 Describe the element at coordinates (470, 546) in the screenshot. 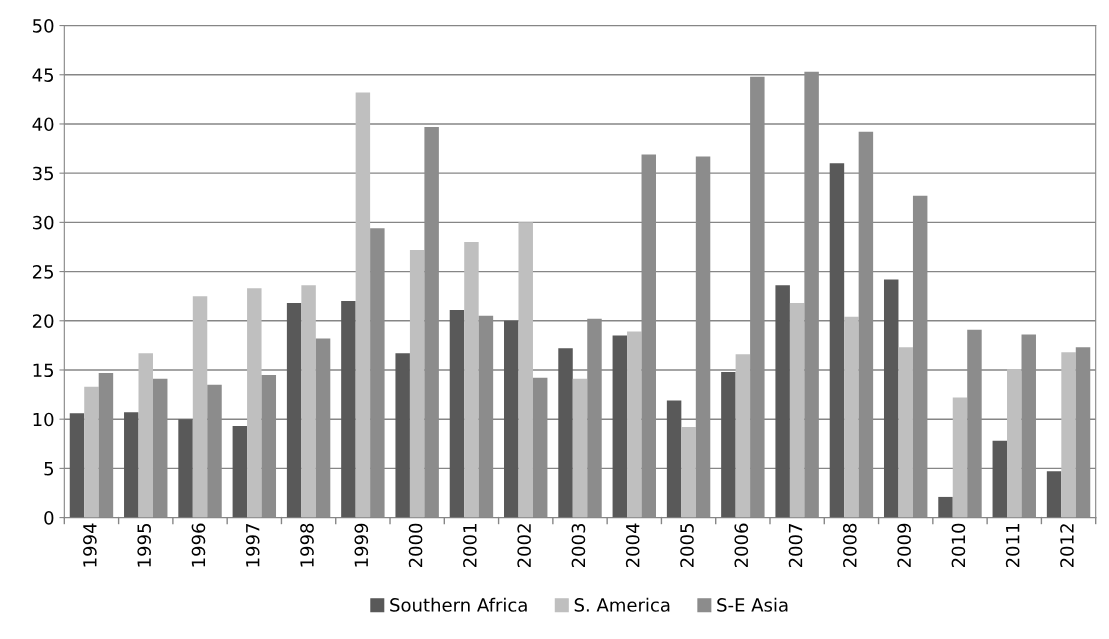

I see `x-tick-label: 2001` at that location.